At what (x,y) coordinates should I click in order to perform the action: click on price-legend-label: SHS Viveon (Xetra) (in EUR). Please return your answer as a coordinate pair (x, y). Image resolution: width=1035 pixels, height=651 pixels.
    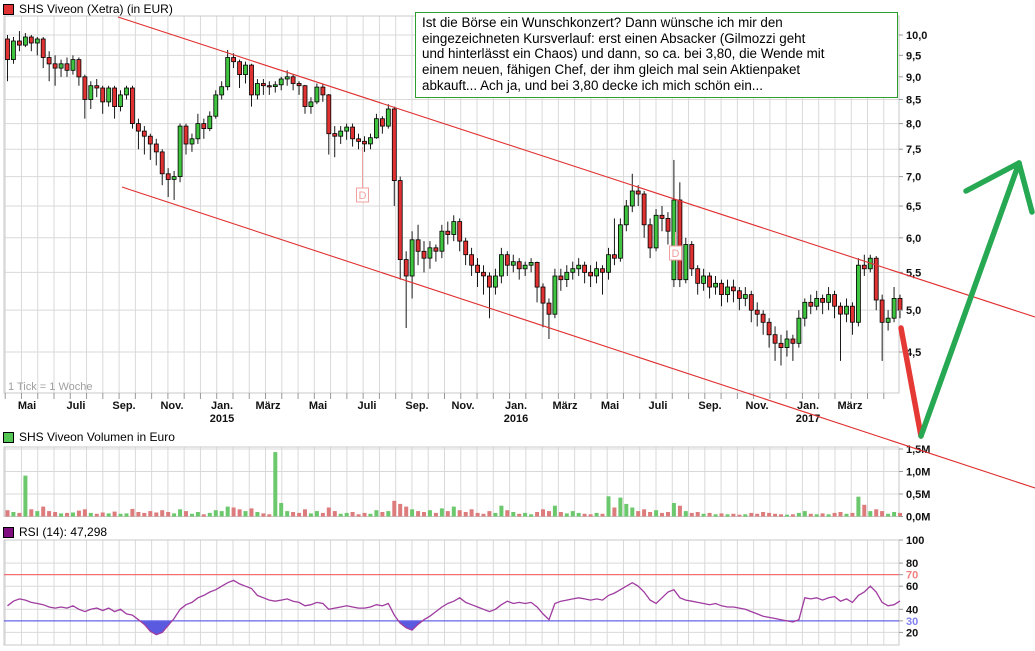
    Looking at the image, I should click on (96, 9).